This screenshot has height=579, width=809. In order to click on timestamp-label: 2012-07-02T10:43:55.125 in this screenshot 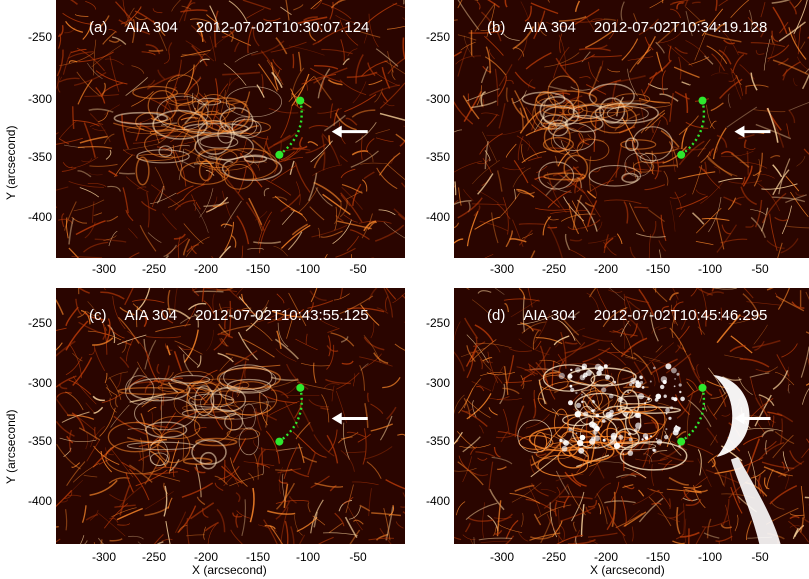, I will do `click(282, 315)`.